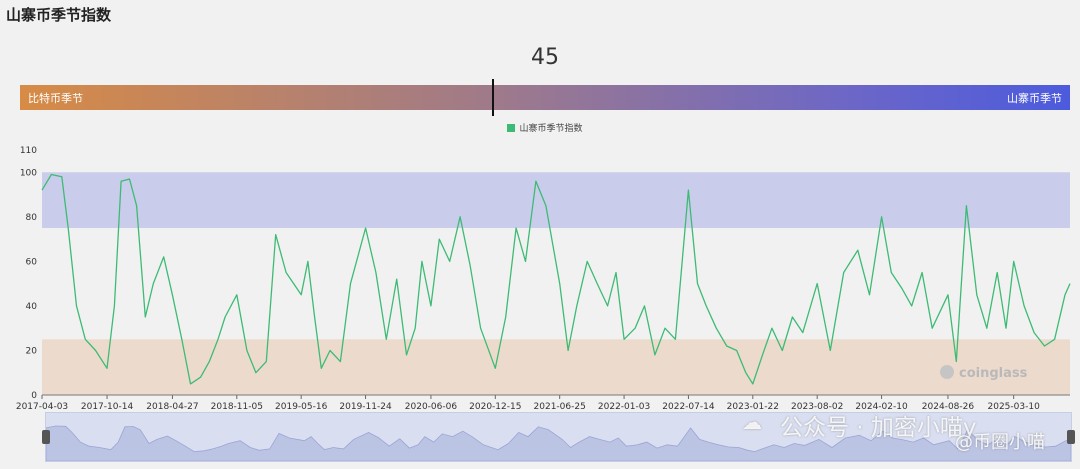 The height and width of the screenshot is (469, 1080). Describe the element at coordinates (32, 262) in the screenshot. I see `y-tick-label: 60` at that location.